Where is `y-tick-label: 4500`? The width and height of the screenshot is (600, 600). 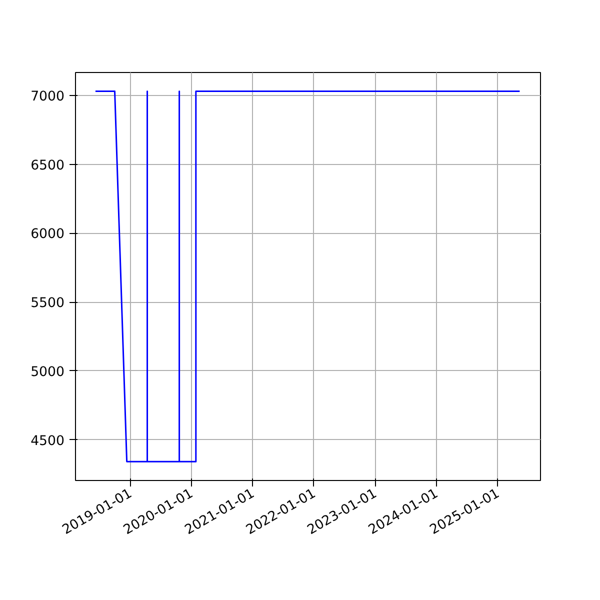
y-tick-label: 4500 is located at coordinates (47, 441).